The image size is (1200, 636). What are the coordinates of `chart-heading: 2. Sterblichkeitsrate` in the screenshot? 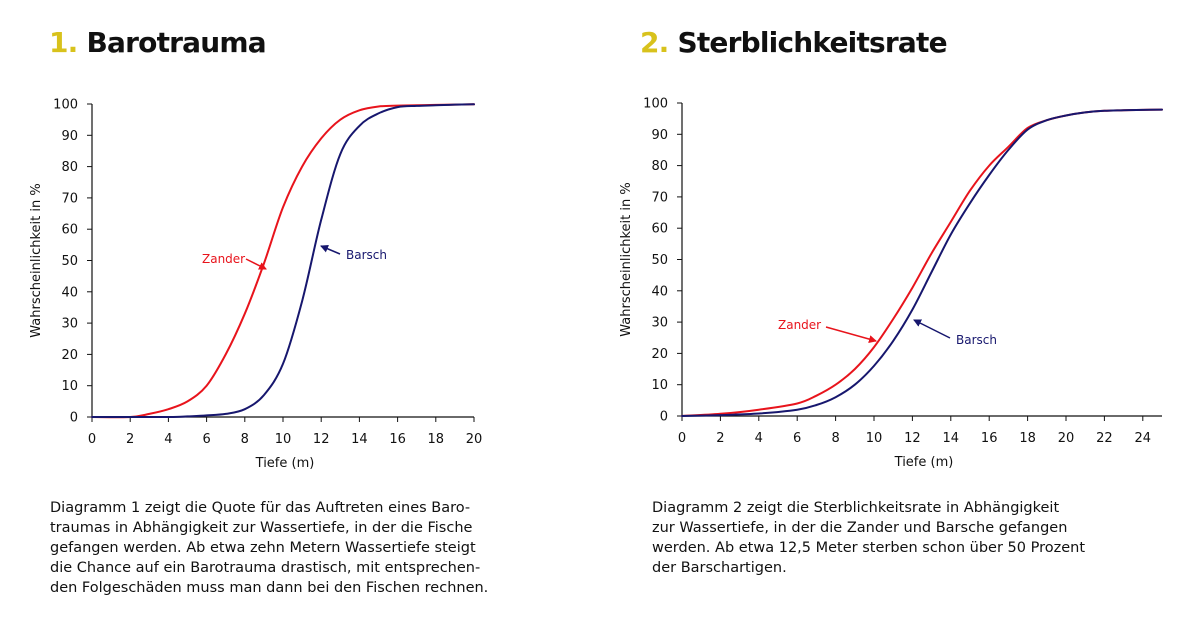 It's located at (794, 42).